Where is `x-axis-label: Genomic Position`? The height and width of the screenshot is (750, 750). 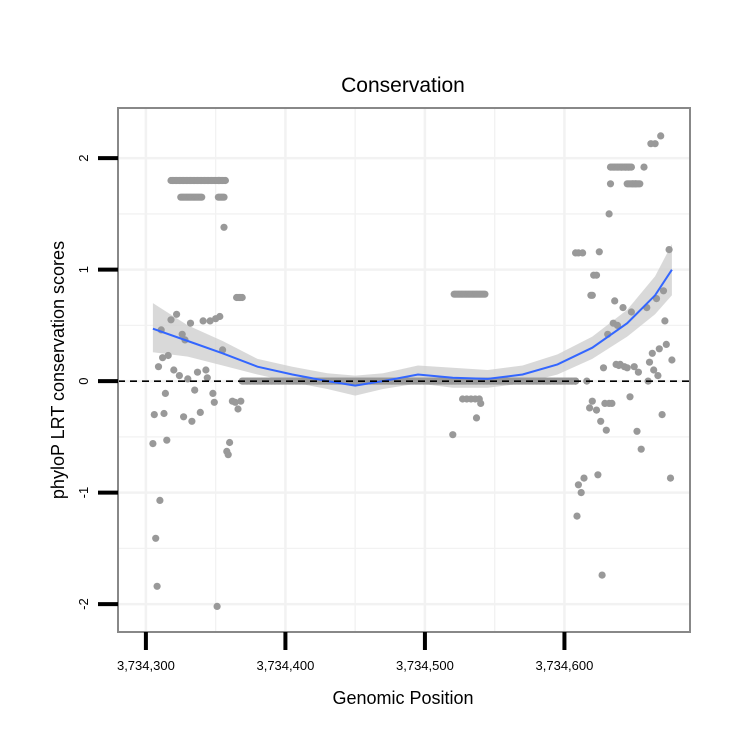
x-axis-label: Genomic Position is located at coordinates (402, 698).